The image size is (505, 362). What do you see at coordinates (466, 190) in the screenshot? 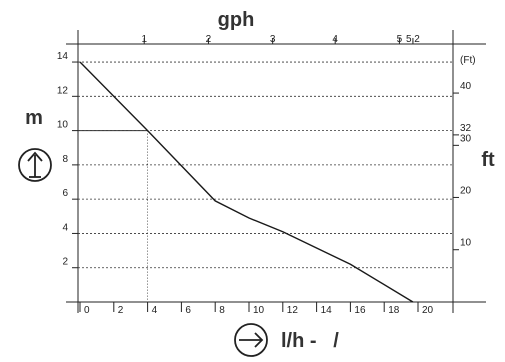
I see `right-tick-label: 20` at bounding box center [466, 190].